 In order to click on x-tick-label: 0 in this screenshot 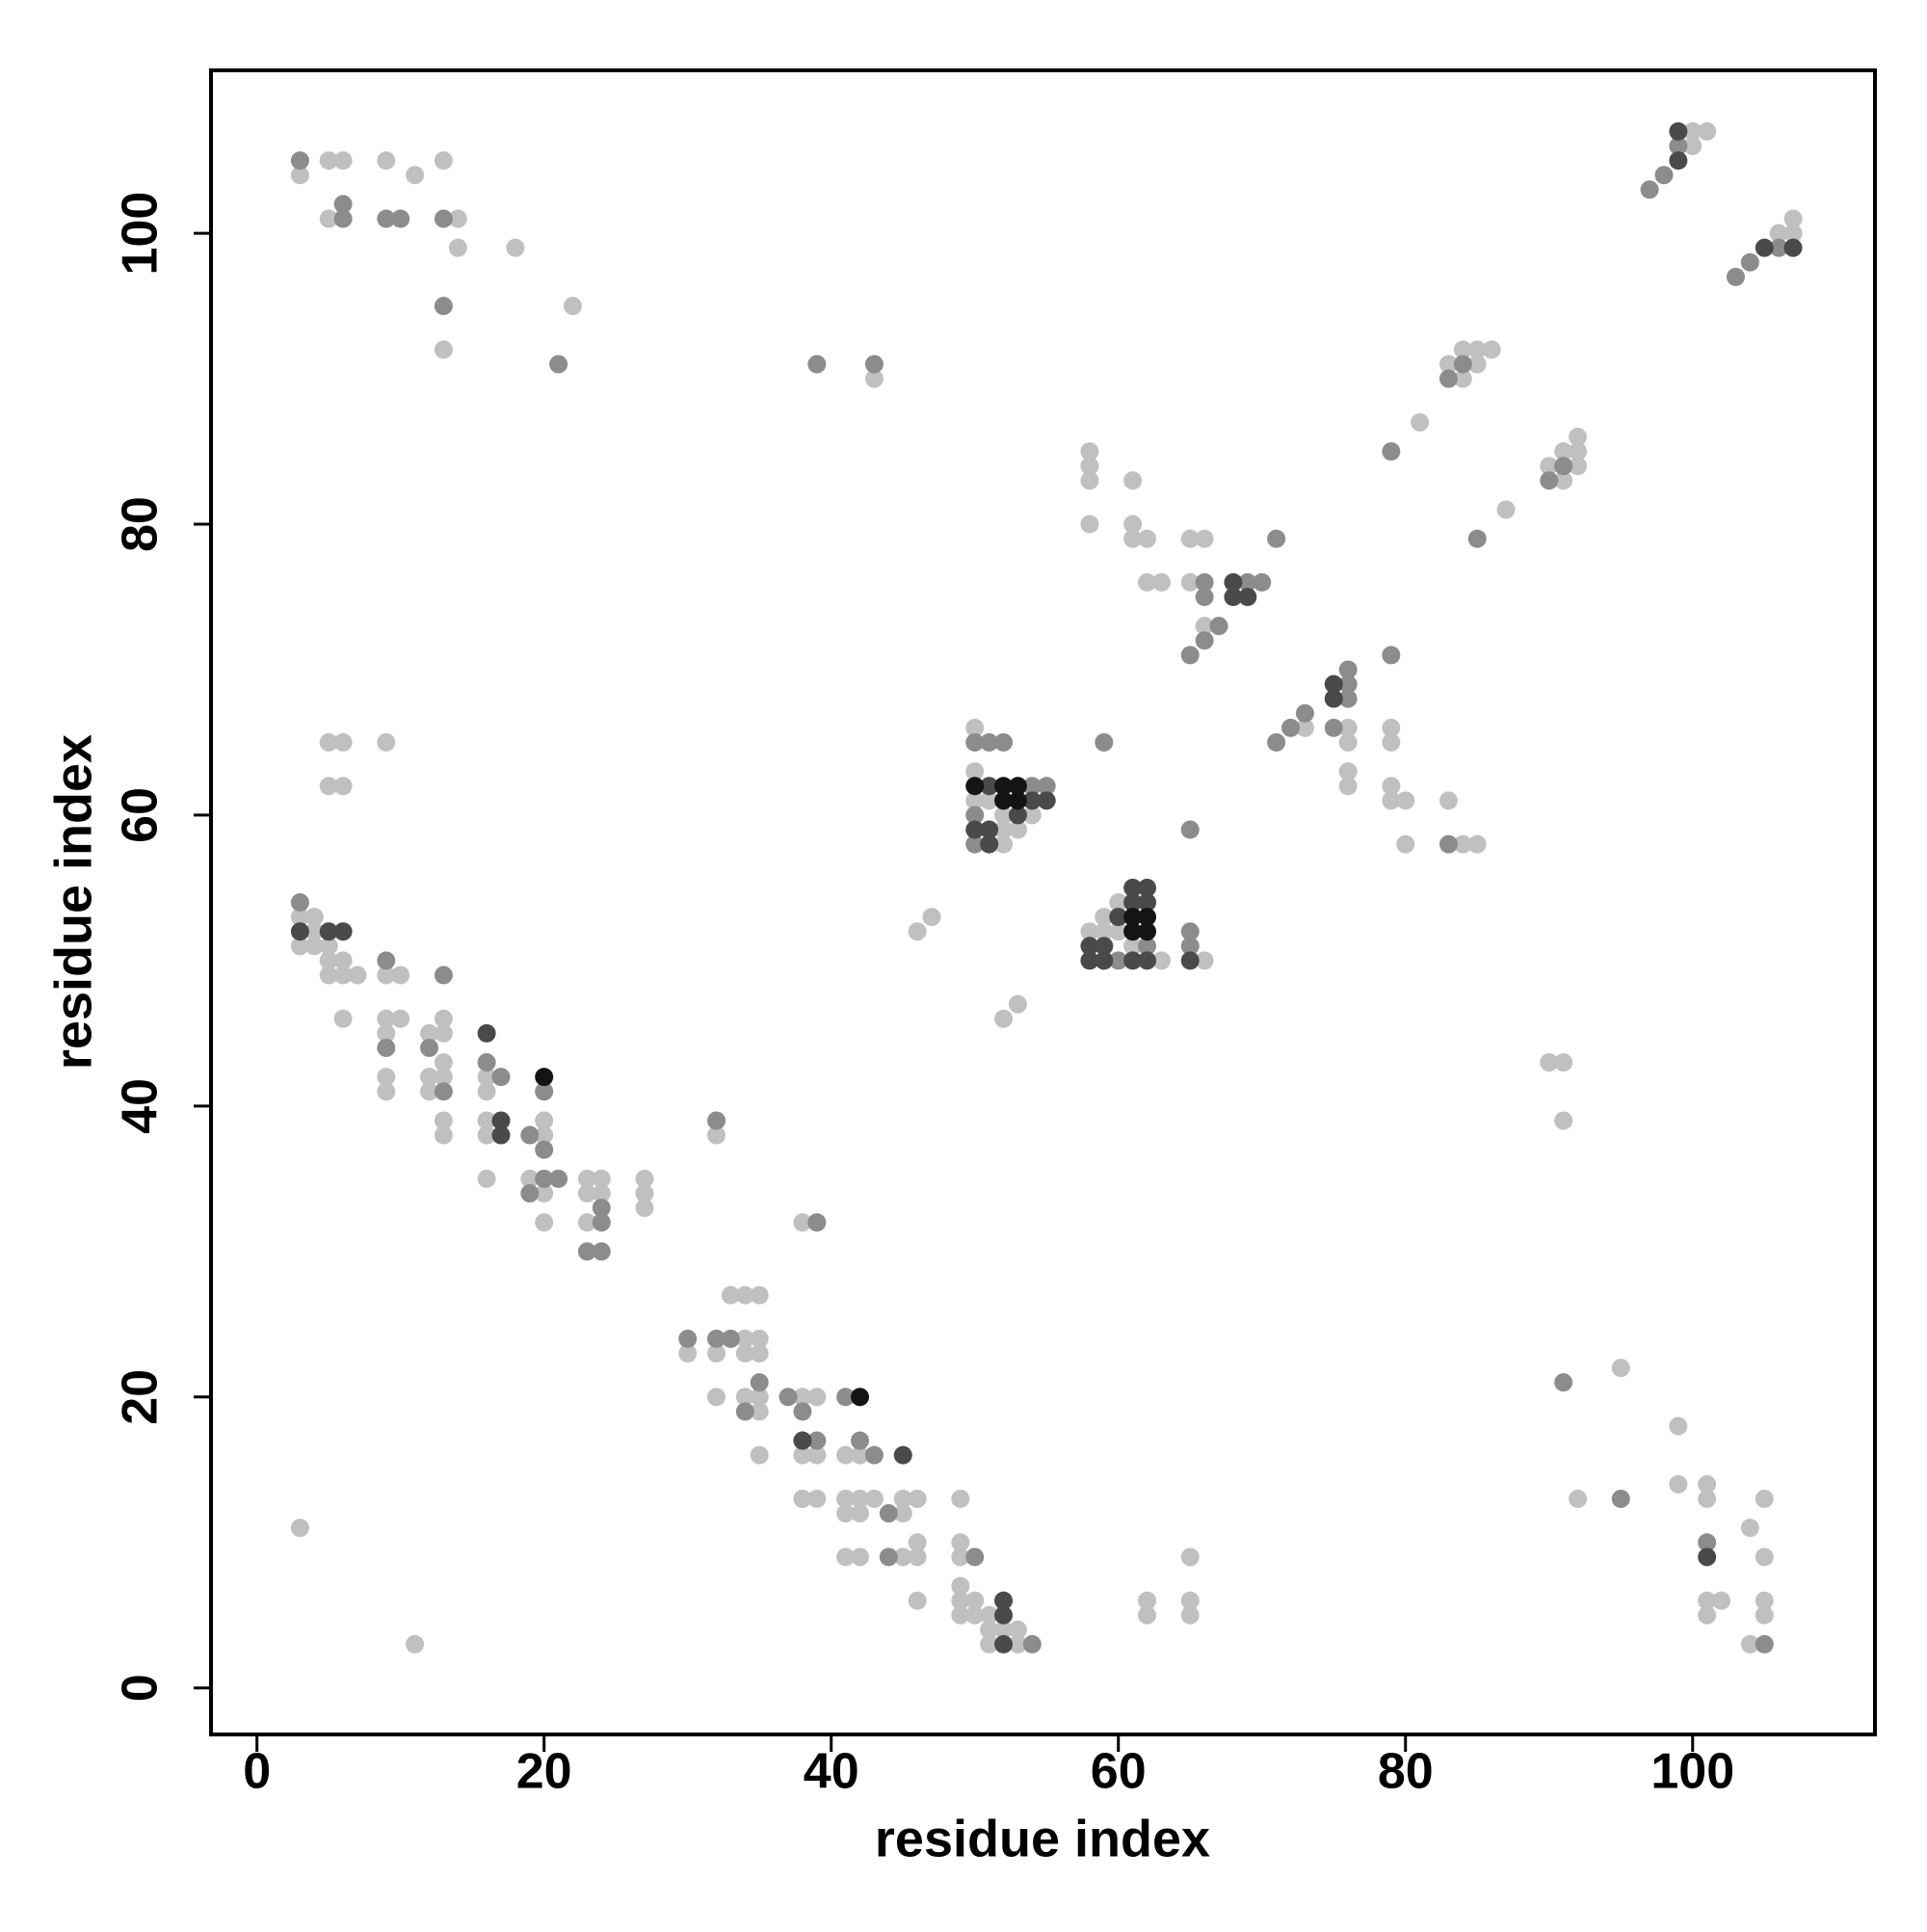, I will do `click(257, 1772)`.